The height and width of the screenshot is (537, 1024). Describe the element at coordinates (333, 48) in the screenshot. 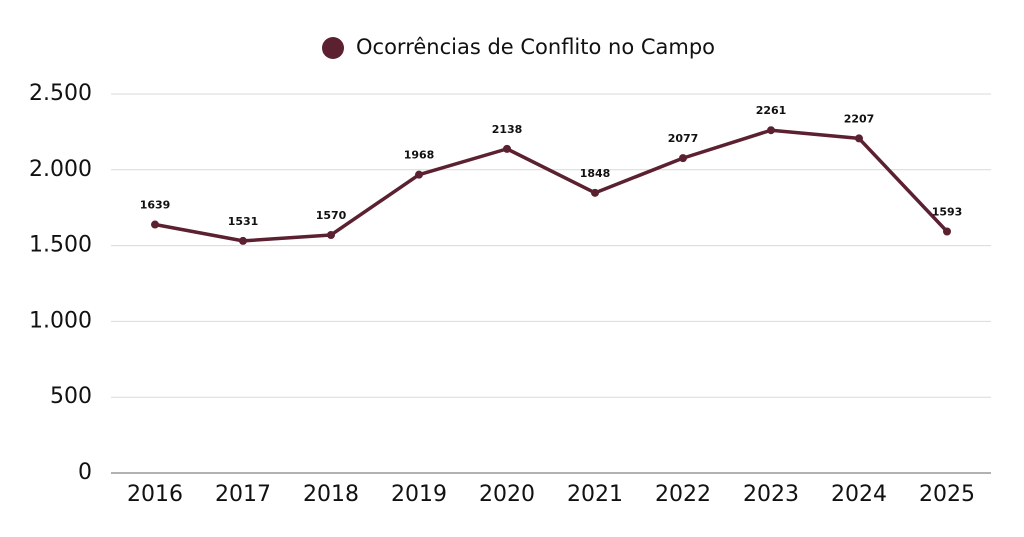

I see `legend-marker` at that location.